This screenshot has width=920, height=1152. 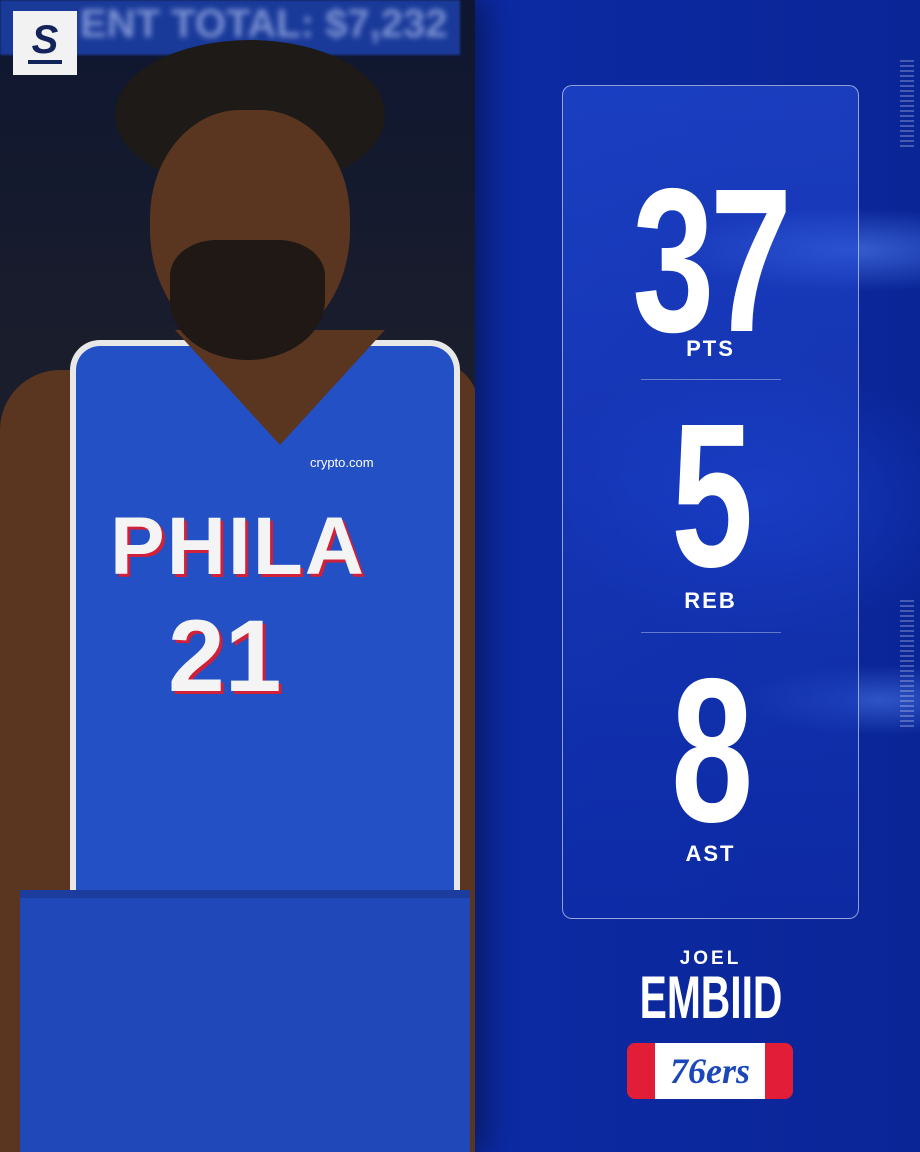 I want to click on player-shorts, so click(x=245, y=1021).